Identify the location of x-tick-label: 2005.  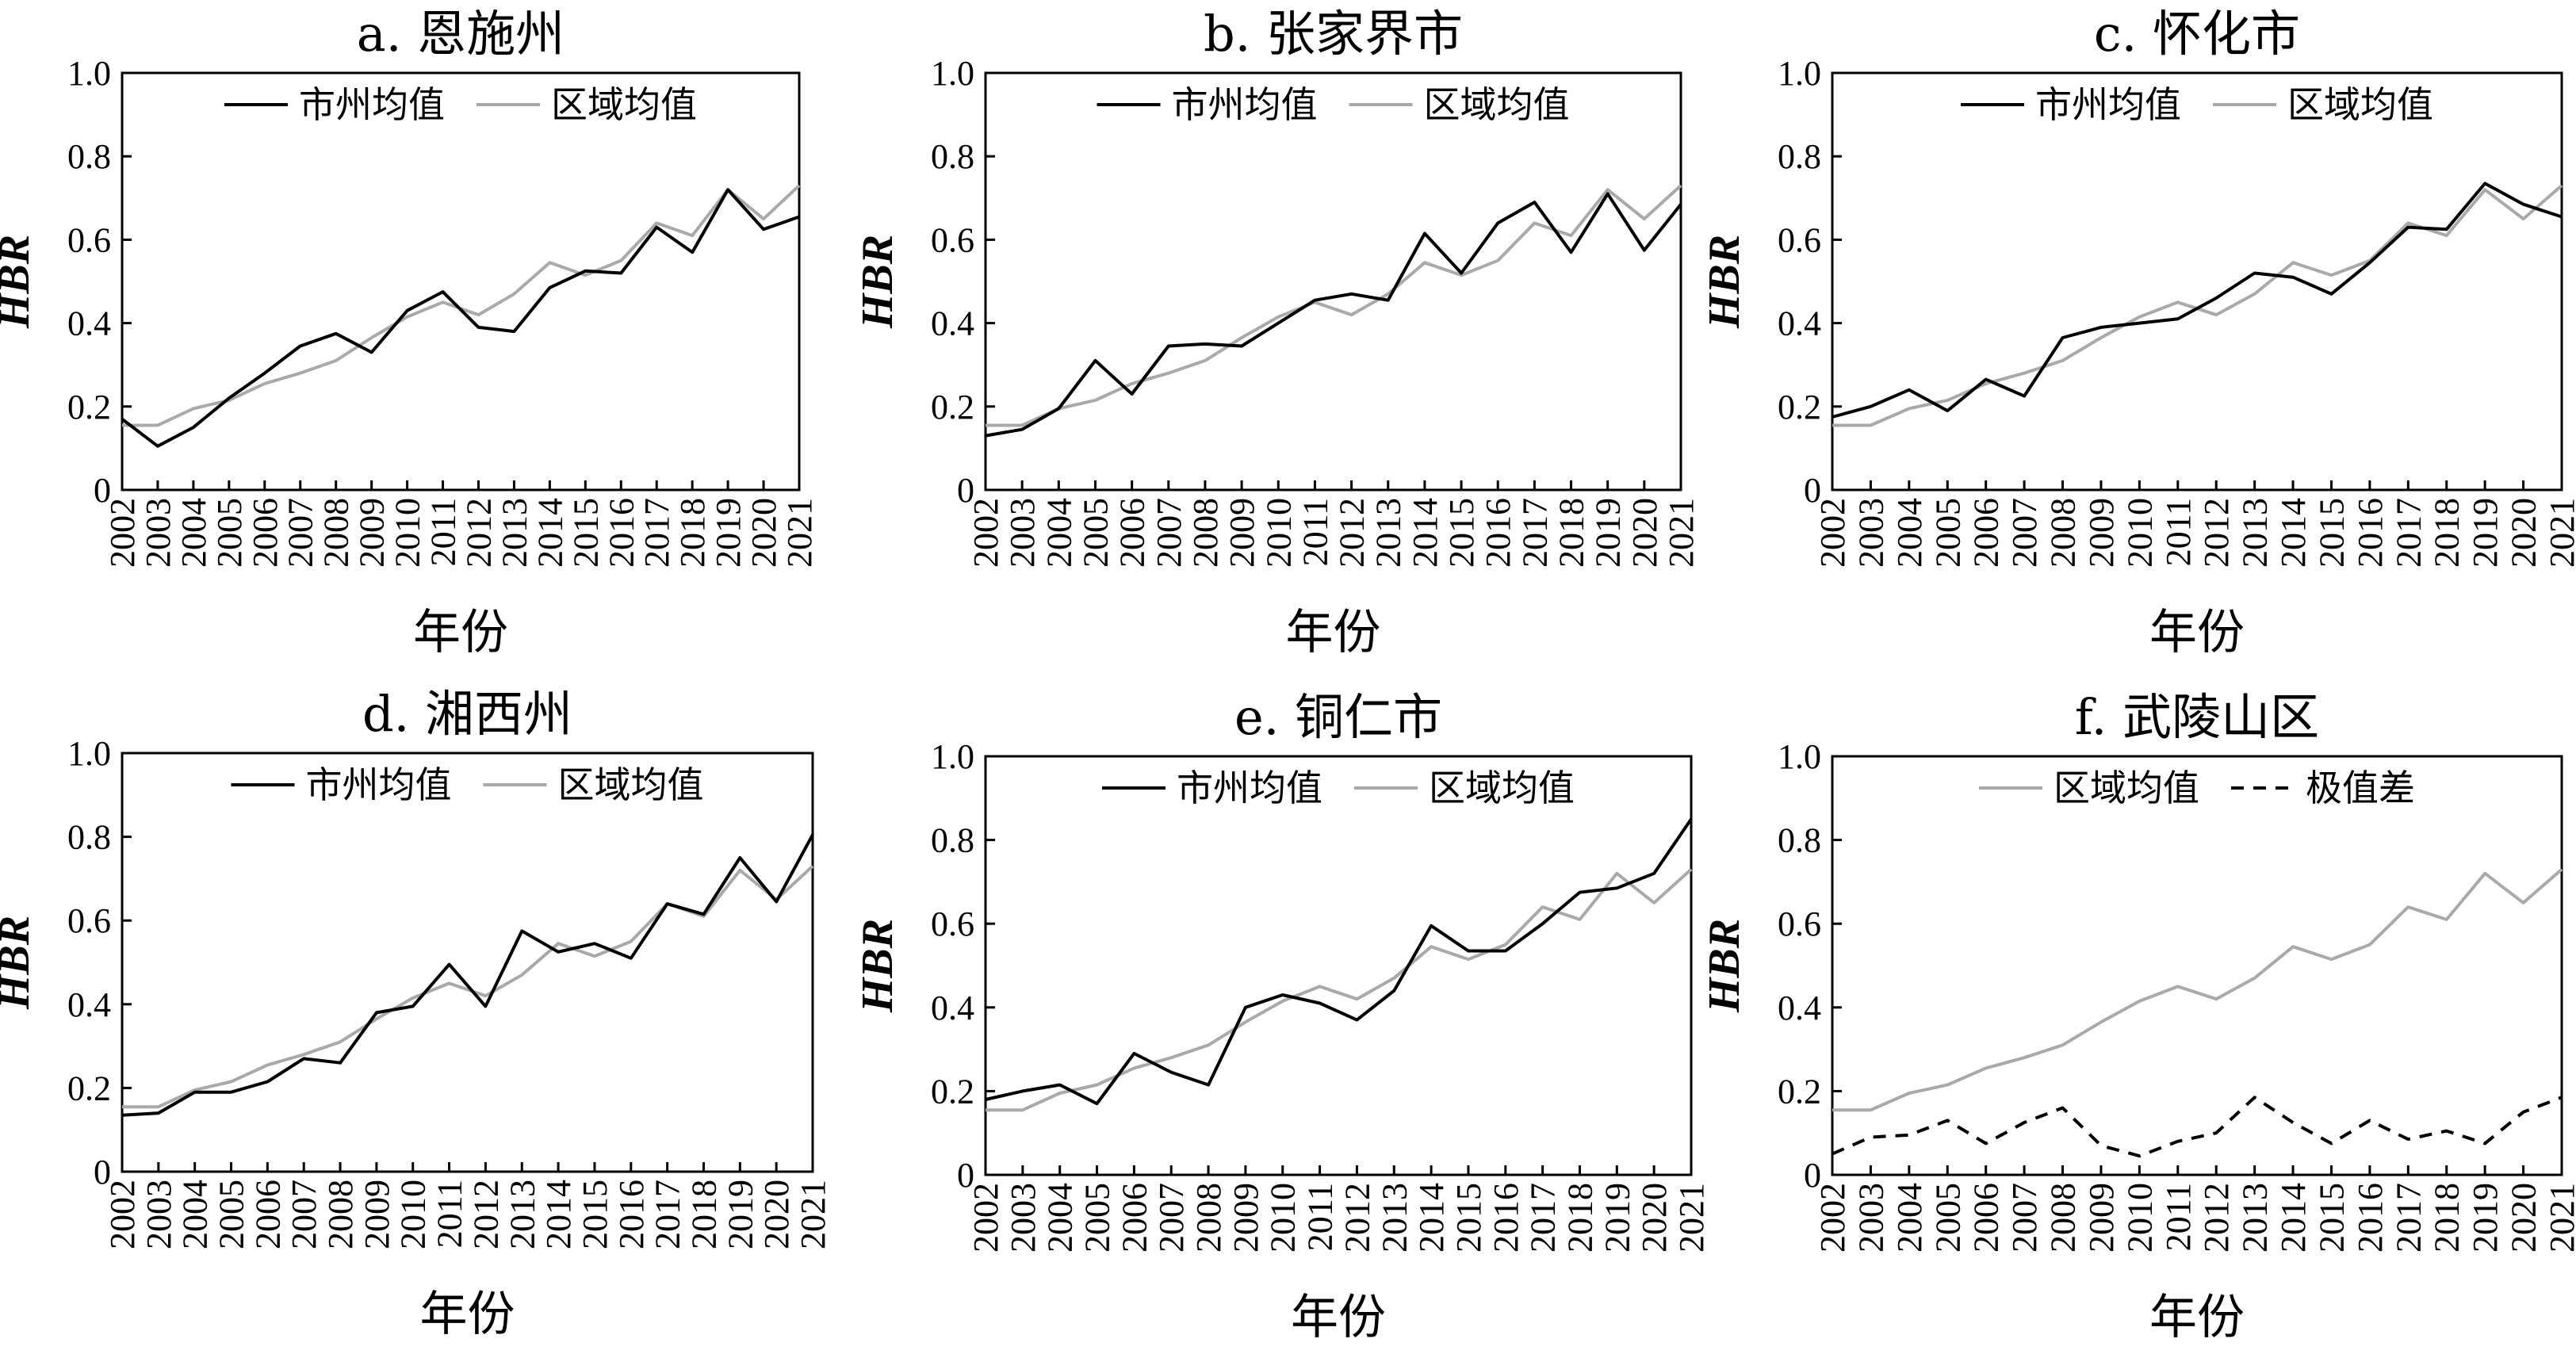
(1947, 533).